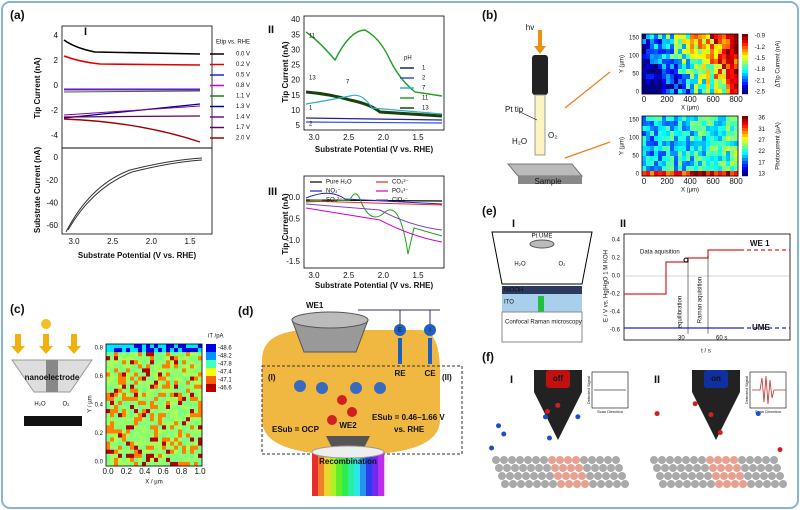 This screenshot has height=510, width=800. What do you see at coordinates (489, 15) in the screenshot?
I see `panel-label: (b)` at bounding box center [489, 15].